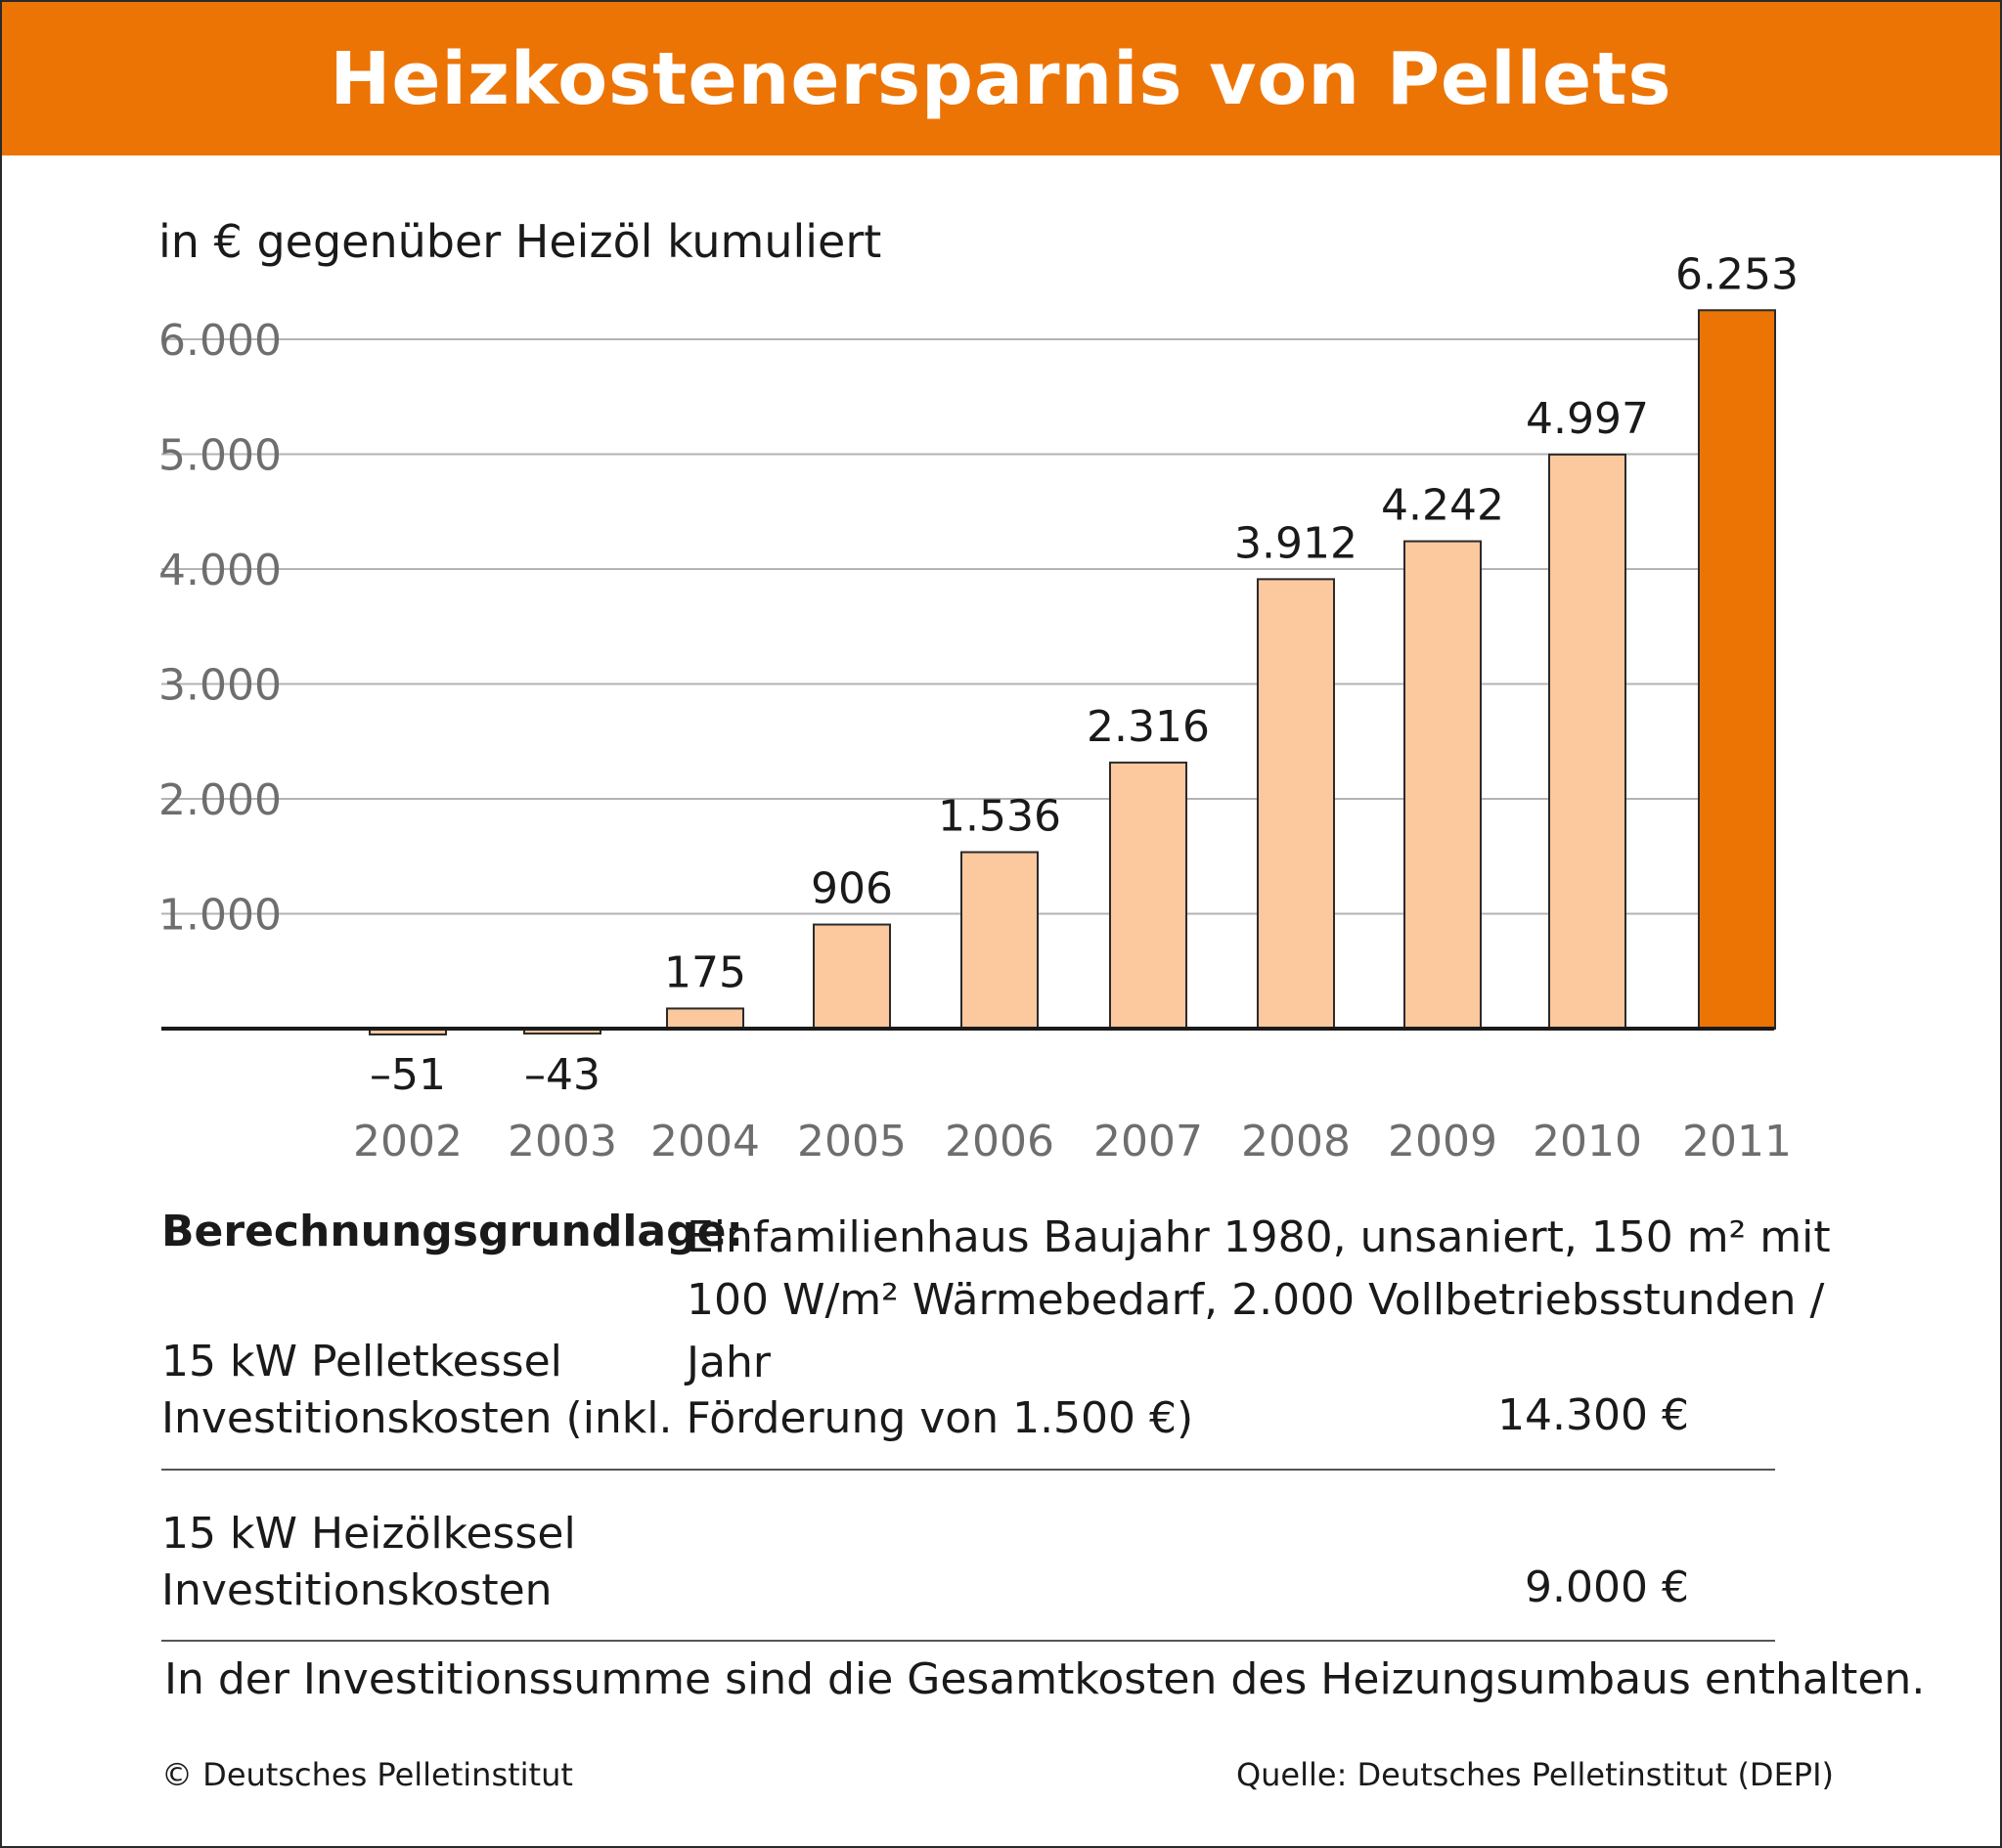 The height and width of the screenshot is (1848, 2002). I want to click on bar-value-label: 3.912, so click(1295, 543).